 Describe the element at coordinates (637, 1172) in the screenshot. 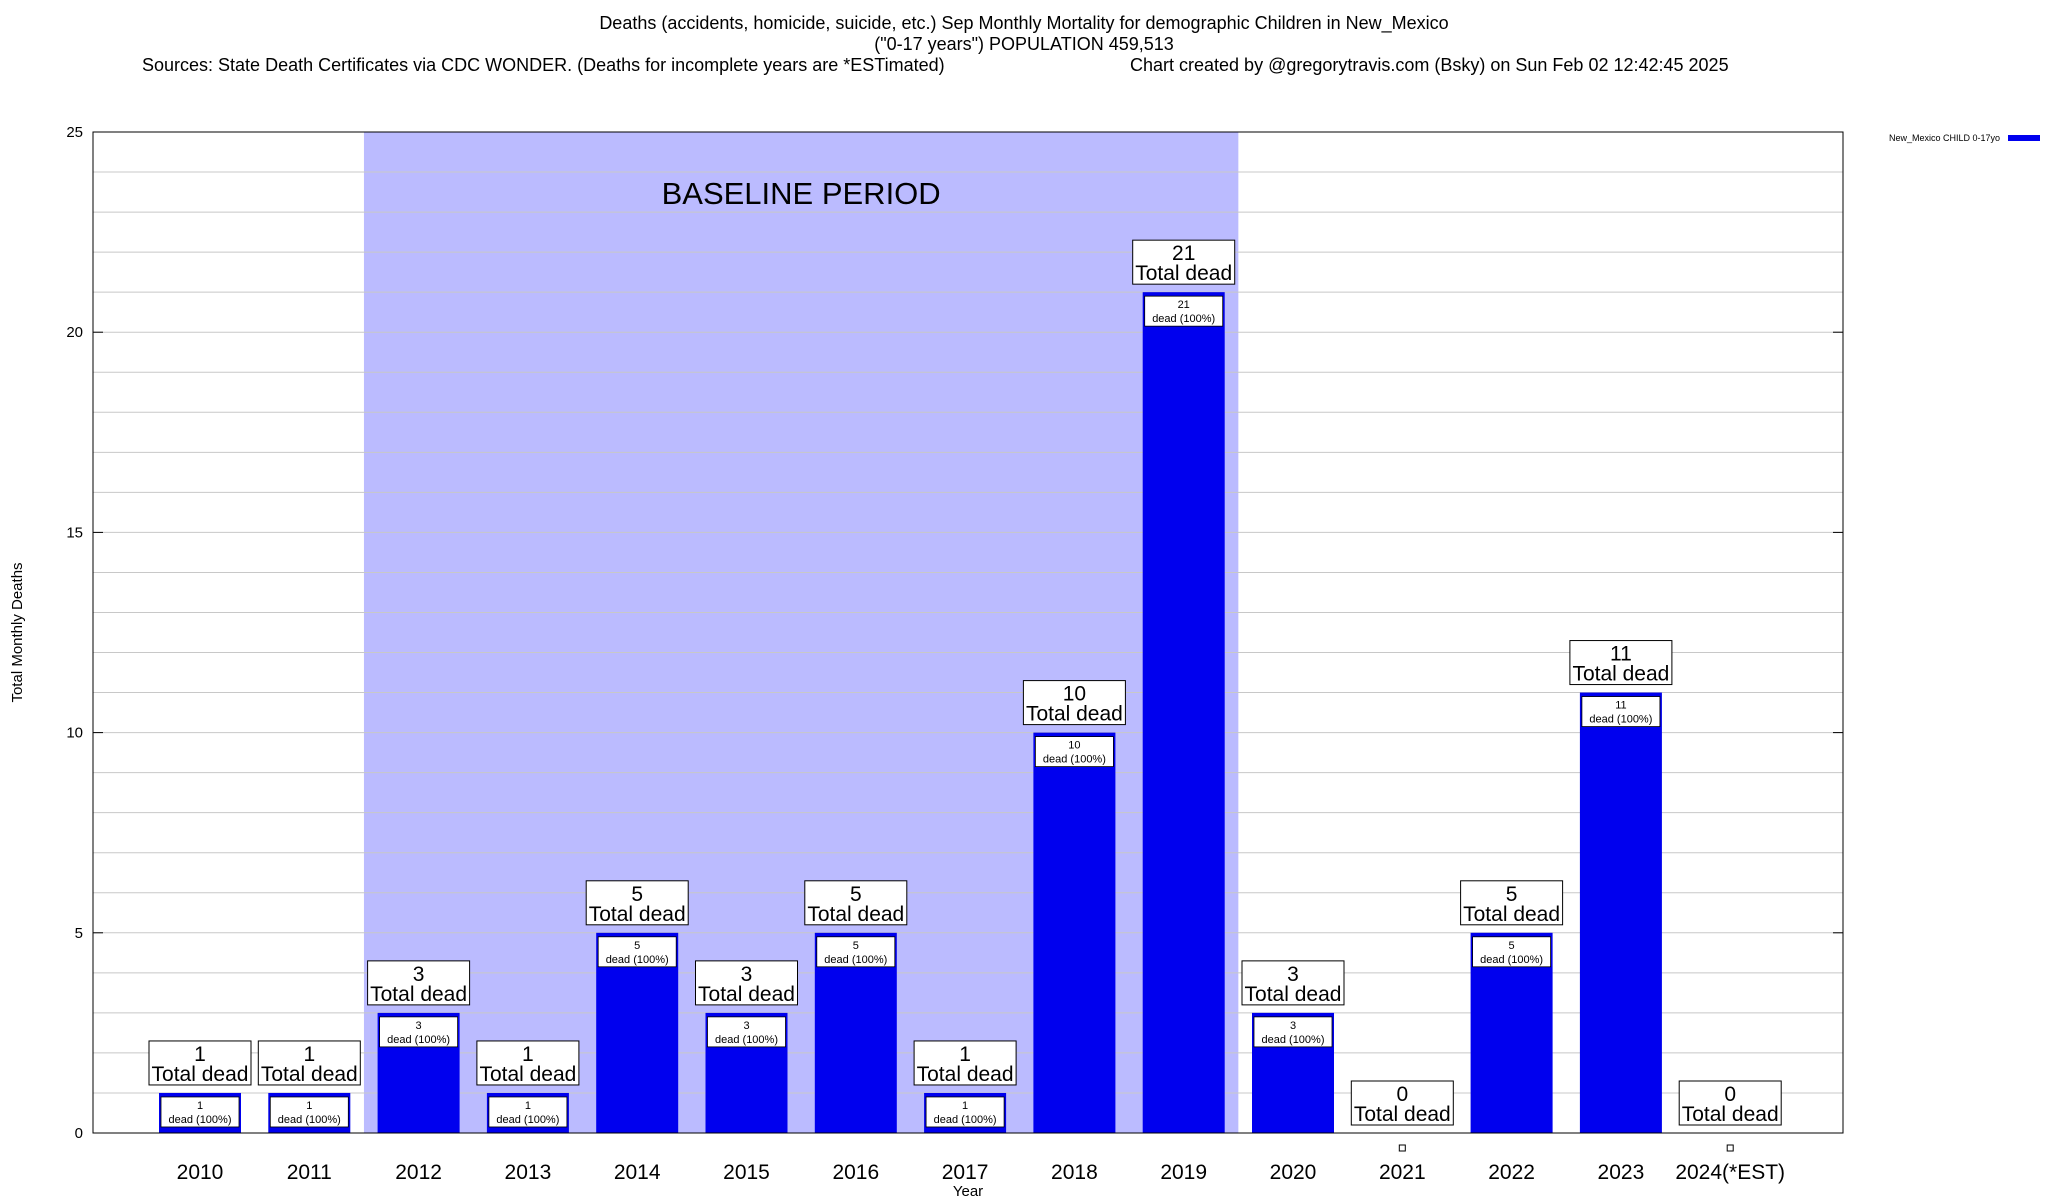

I see `x-tick-label: 2014` at that location.